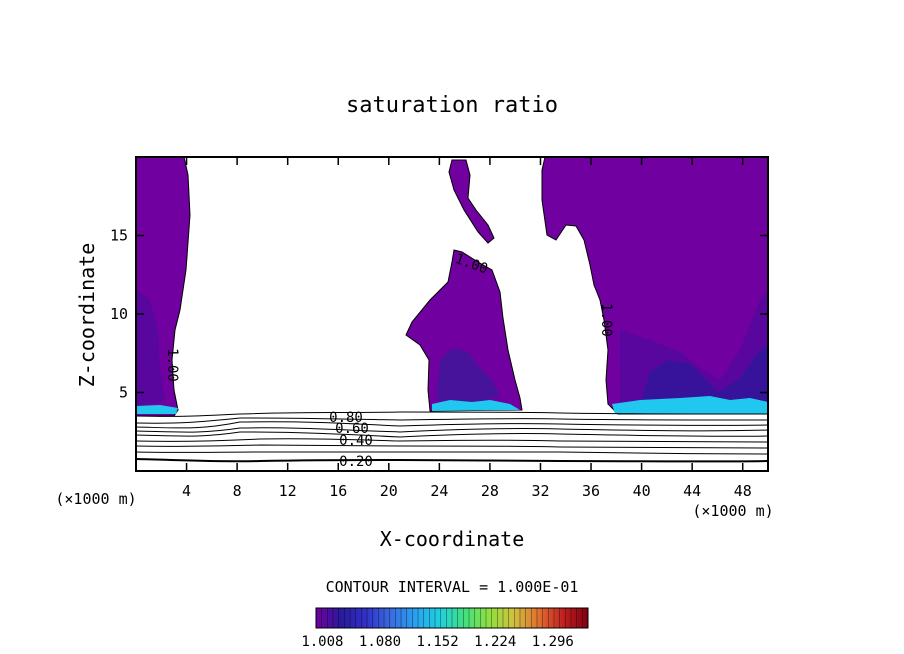 This screenshot has width=904, height=654. I want to click on chart-title: saturation ratio, so click(452, 105).